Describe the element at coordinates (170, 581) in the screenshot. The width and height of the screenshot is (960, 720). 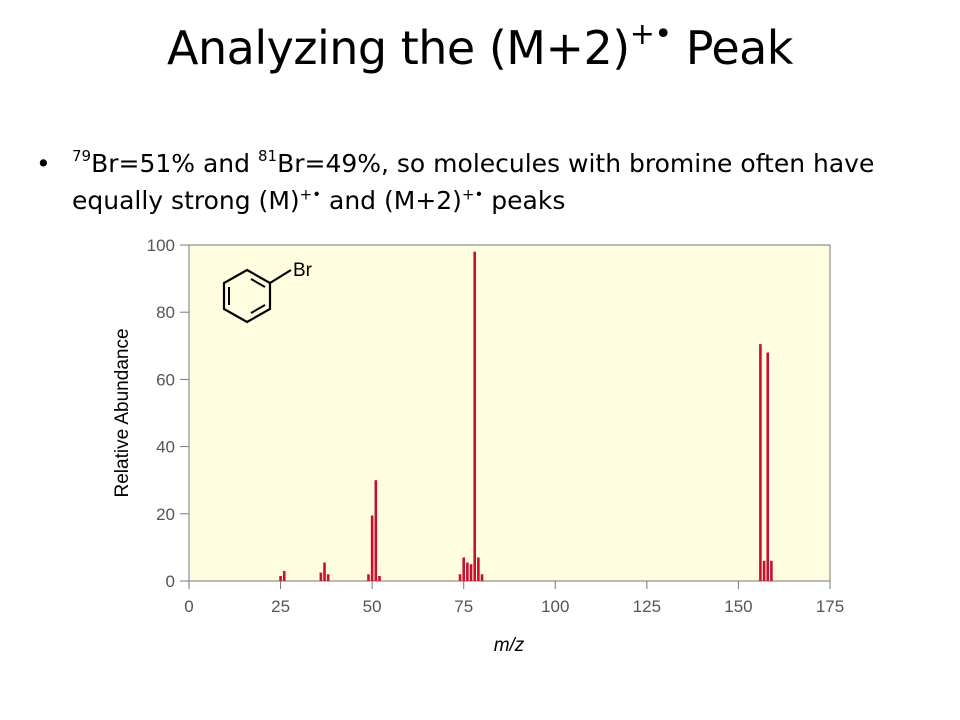
I see `y-tick-label: 0` at that location.